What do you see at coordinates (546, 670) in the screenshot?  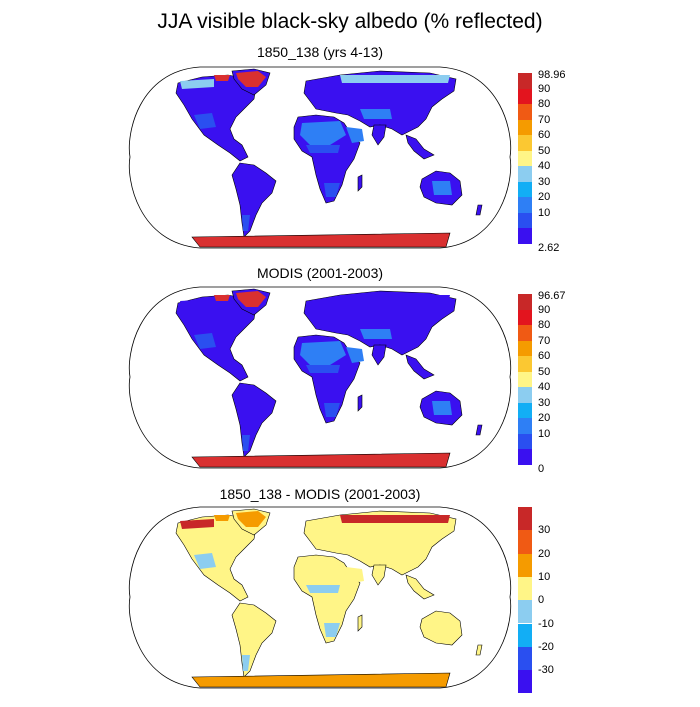 I see `colorbar-label: -30` at bounding box center [546, 670].